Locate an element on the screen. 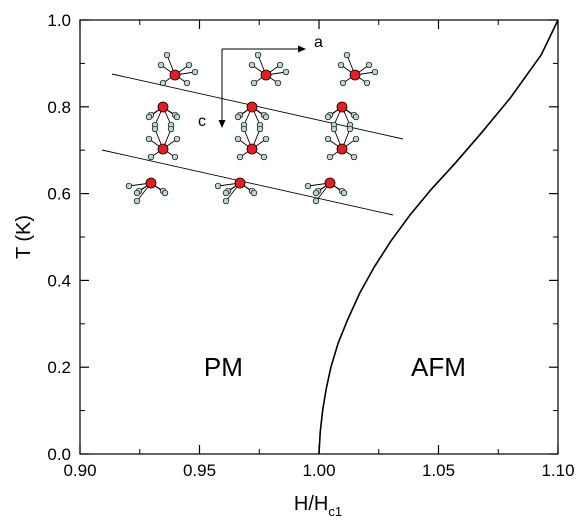 Image resolution: width=580 pixels, height=525 pixels. x-axis-label-main: H/H is located at coordinates (311, 504).